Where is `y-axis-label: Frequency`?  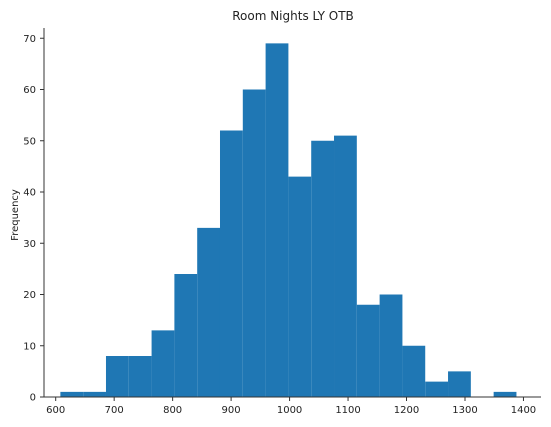
y-axis-label: Frequency is located at coordinates (15, 215).